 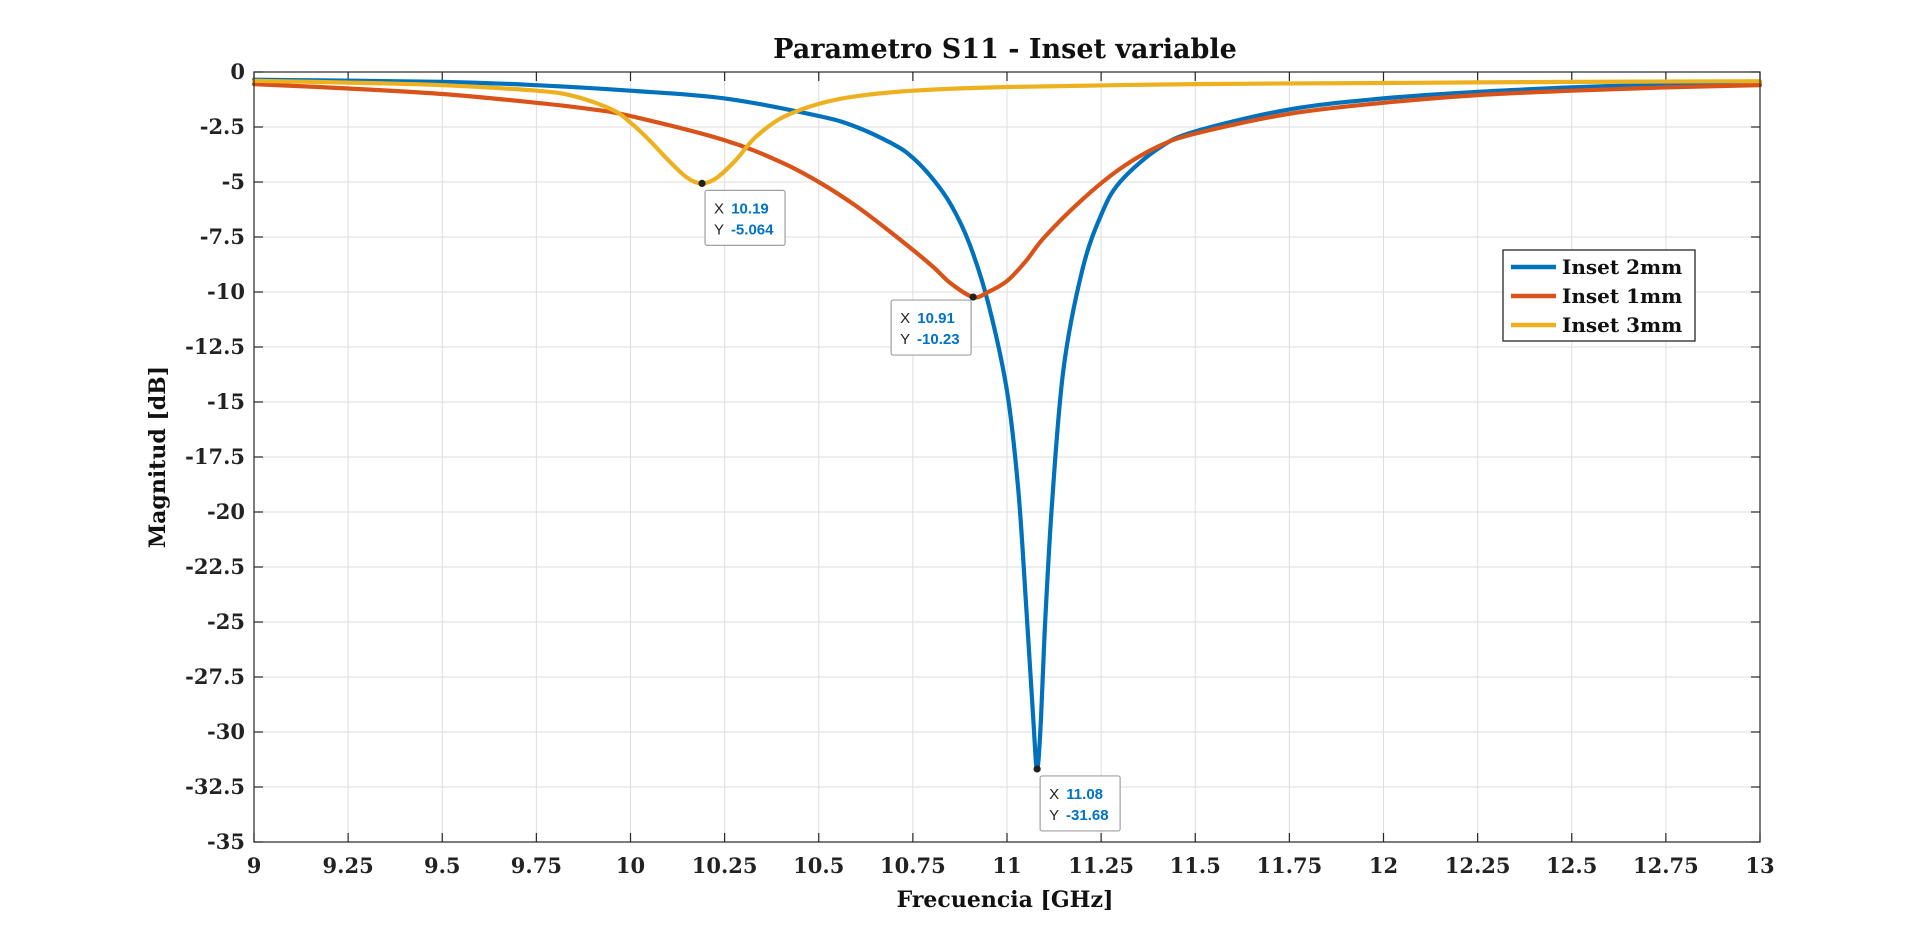 I want to click on y-tick-label: -15, so click(x=226, y=401).